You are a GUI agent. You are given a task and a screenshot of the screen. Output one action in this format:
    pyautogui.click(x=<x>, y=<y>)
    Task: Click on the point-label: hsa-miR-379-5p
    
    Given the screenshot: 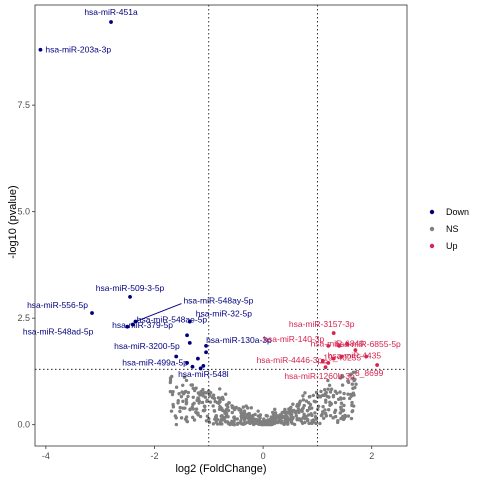 What is the action you would take?
    pyautogui.click(x=142, y=325)
    